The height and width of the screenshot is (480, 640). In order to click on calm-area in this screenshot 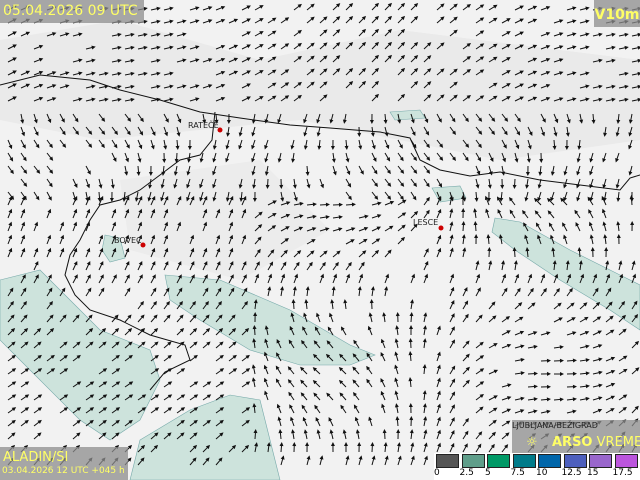, I will do `click(449, 194)`.